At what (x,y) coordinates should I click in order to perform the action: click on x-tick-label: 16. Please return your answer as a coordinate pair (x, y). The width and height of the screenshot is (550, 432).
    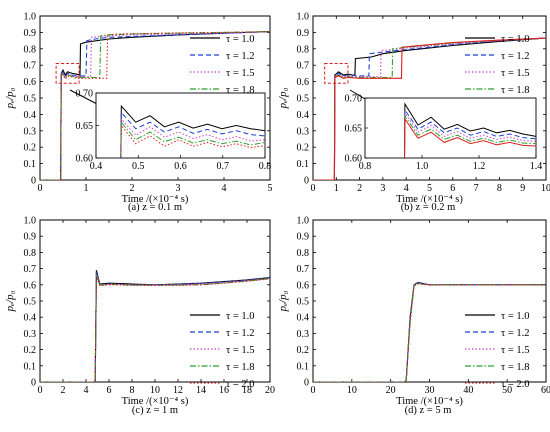
    Looking at the image, I should click on (224, 390).